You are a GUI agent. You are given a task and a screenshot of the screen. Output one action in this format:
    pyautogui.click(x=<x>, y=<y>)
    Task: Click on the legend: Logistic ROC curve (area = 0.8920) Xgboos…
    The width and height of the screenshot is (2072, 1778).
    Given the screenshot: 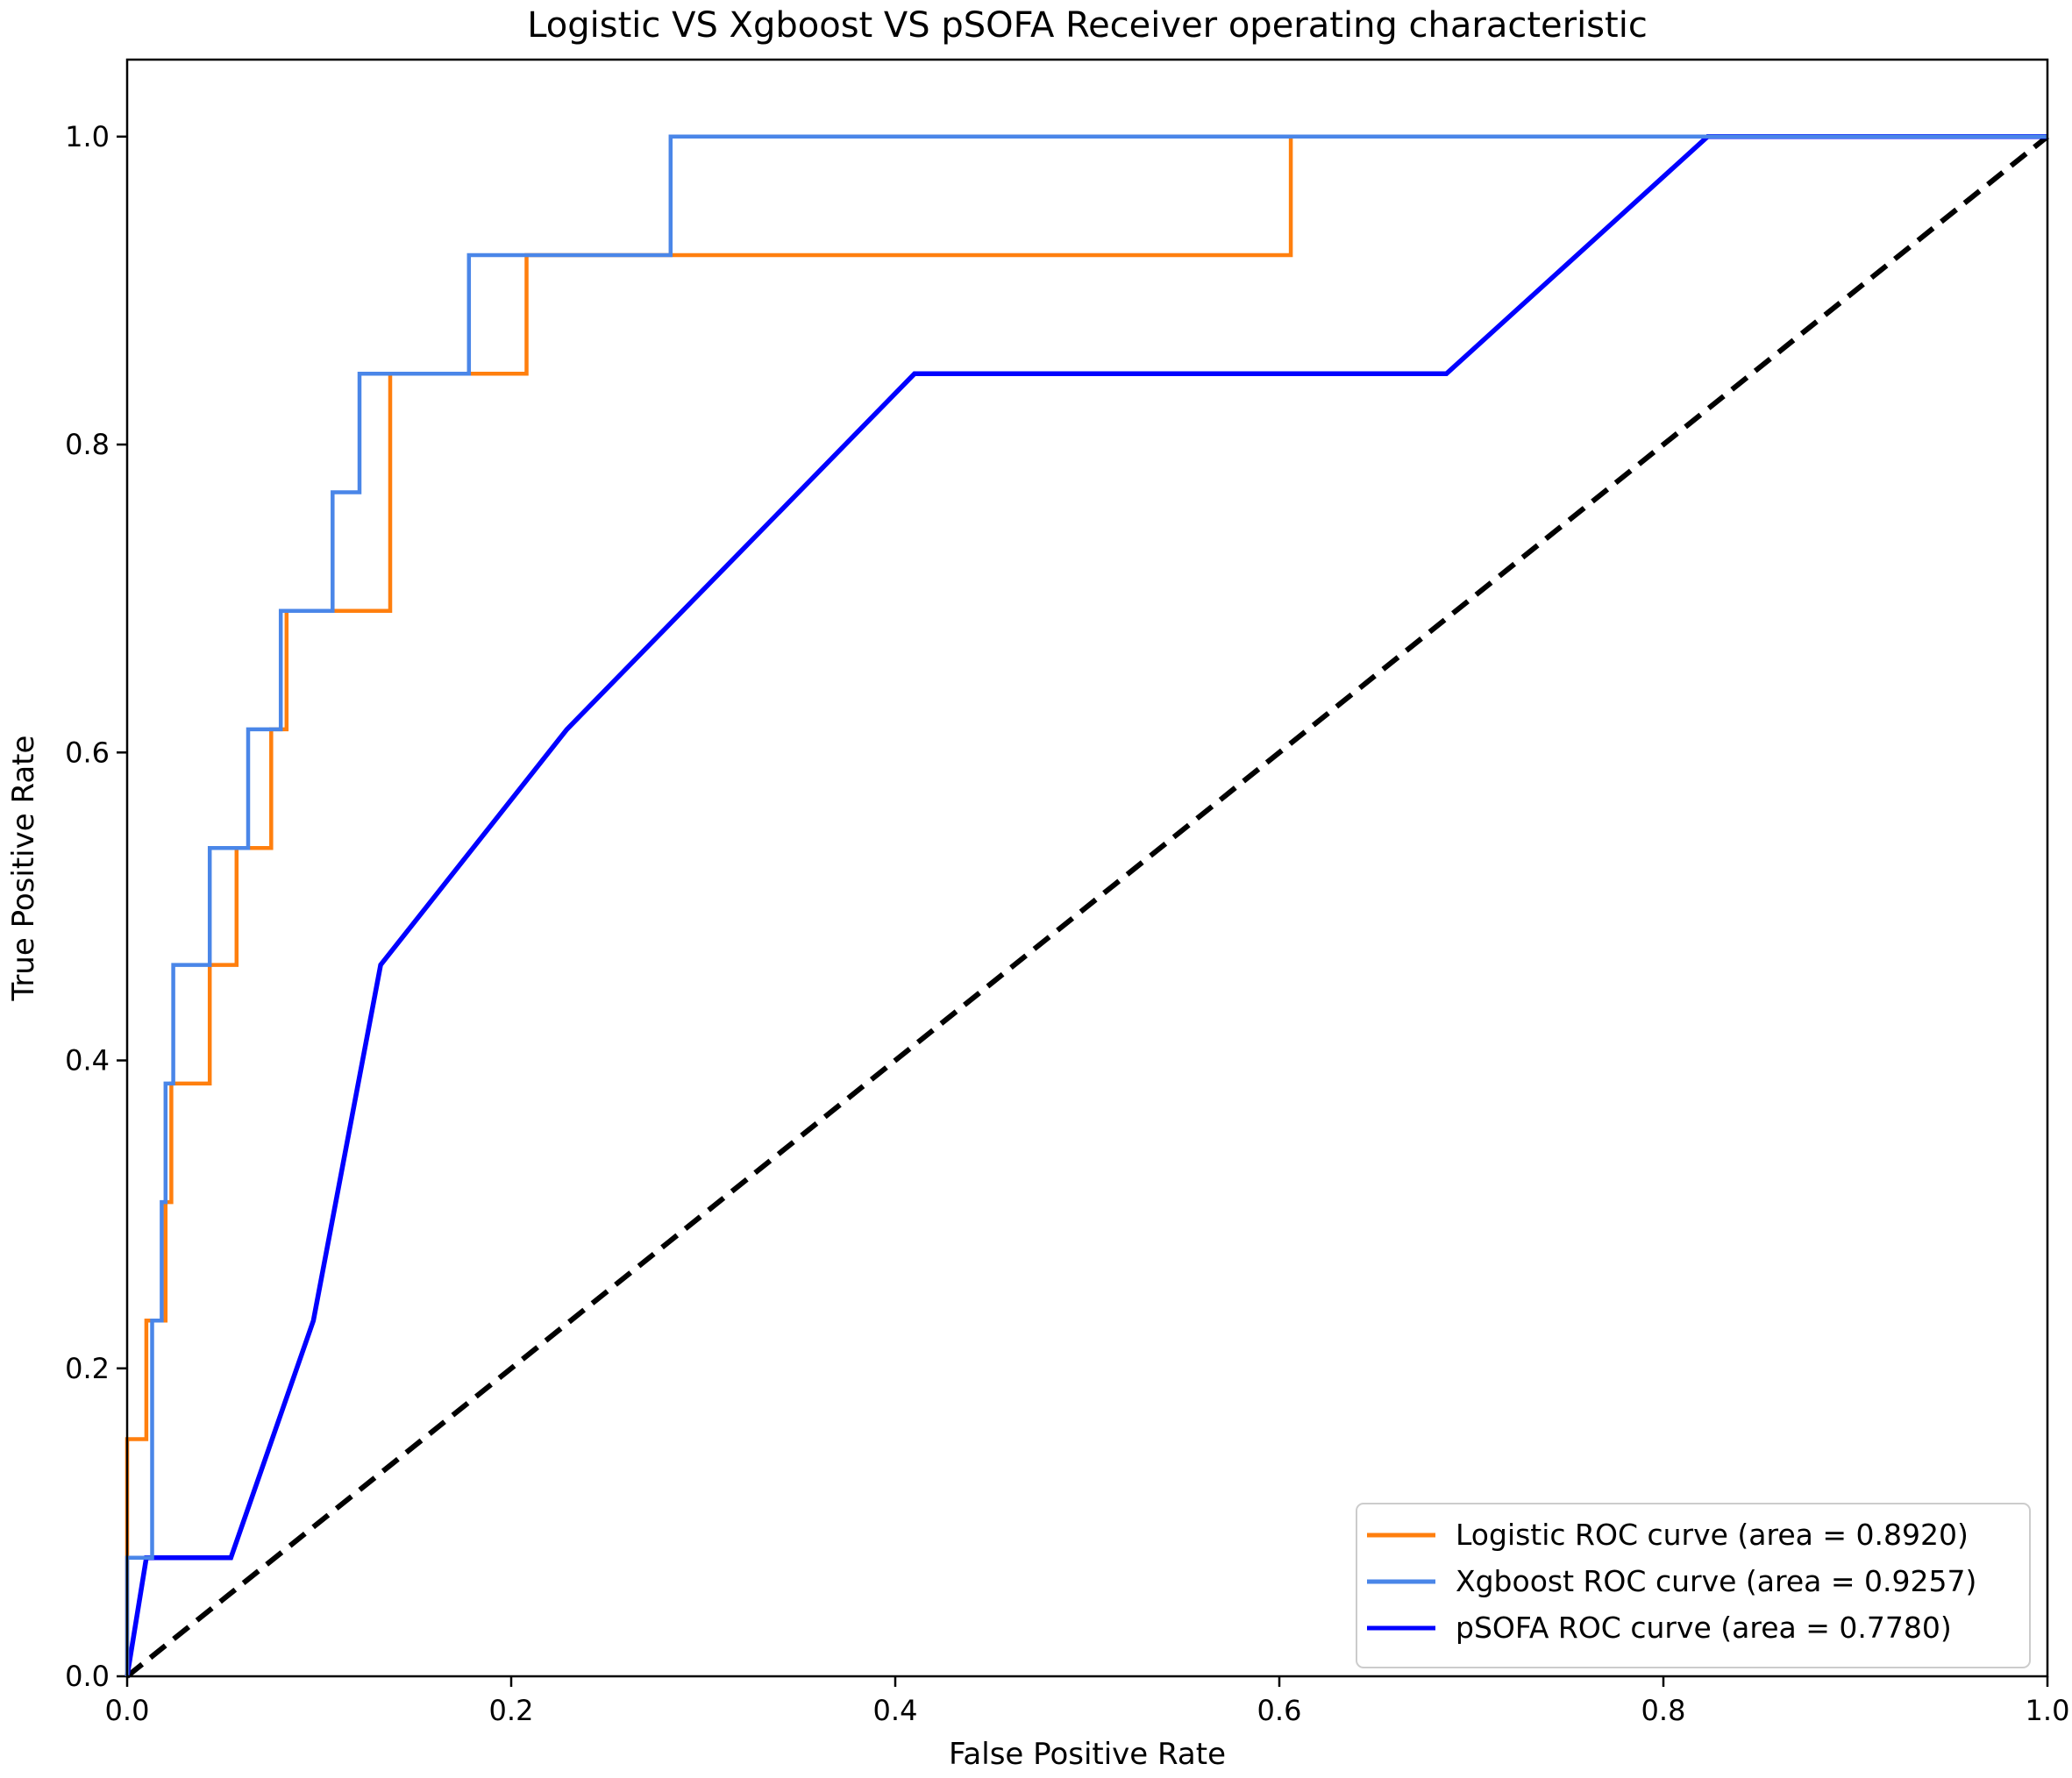 What is the action you would take?
    pyautogui.click(x=1693, y=1585)
    